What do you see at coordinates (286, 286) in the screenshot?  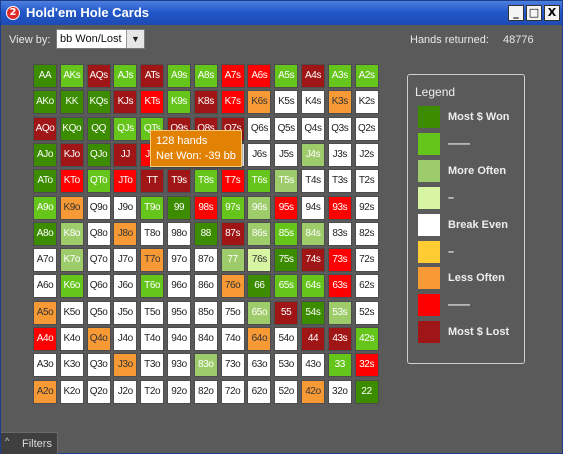 I see `hand-cell: 65s` at bounding box center [286, 286].